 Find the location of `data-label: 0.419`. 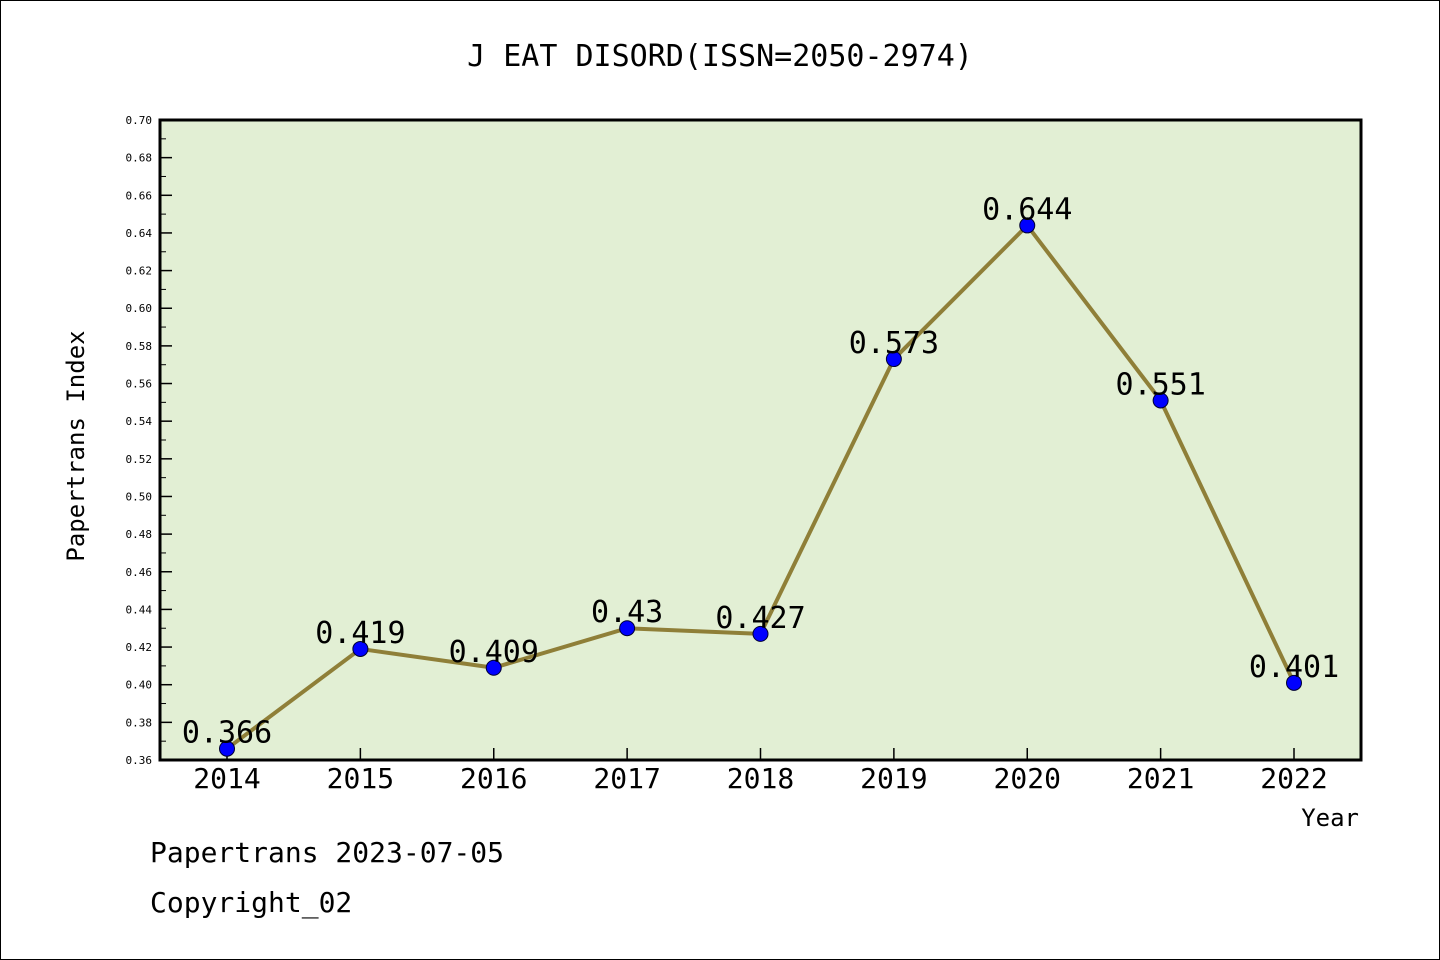

data-label: 0.419 is located at coordinates (360, 633).